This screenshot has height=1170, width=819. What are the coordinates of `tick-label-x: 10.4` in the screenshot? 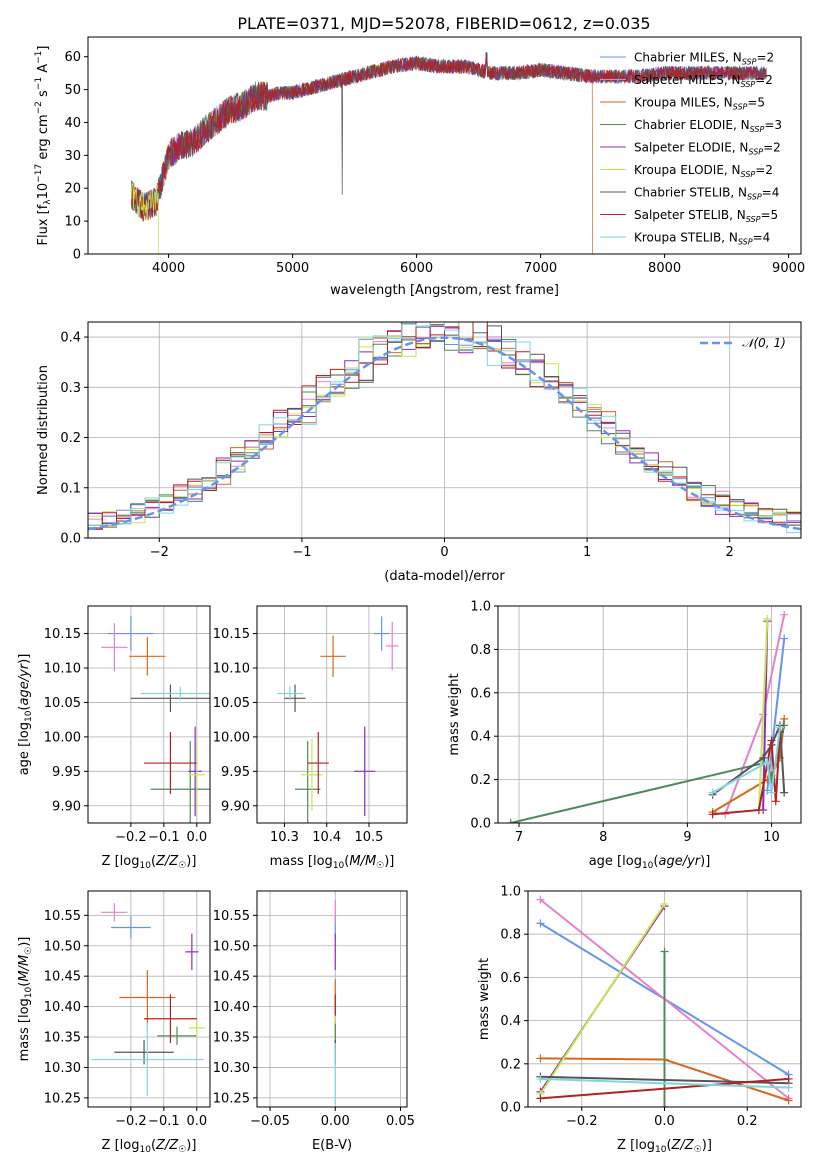 It's located at (326, 837).